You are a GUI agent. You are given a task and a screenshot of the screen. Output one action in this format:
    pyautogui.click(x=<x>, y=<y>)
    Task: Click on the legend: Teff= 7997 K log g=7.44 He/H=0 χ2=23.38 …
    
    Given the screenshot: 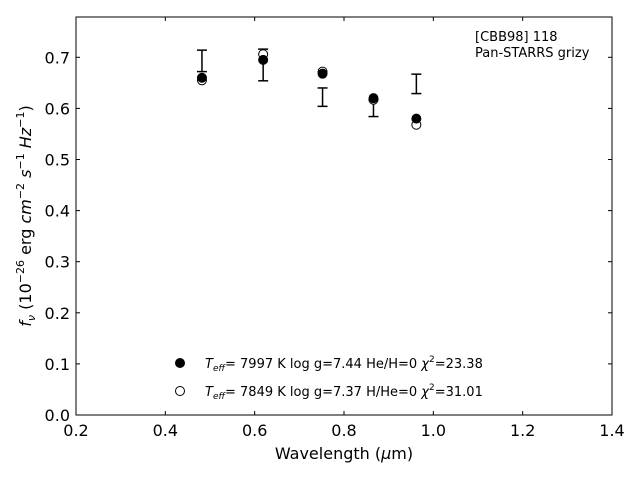 What is the action you would take?
    pyautogui.click(x=329, y=378)
    